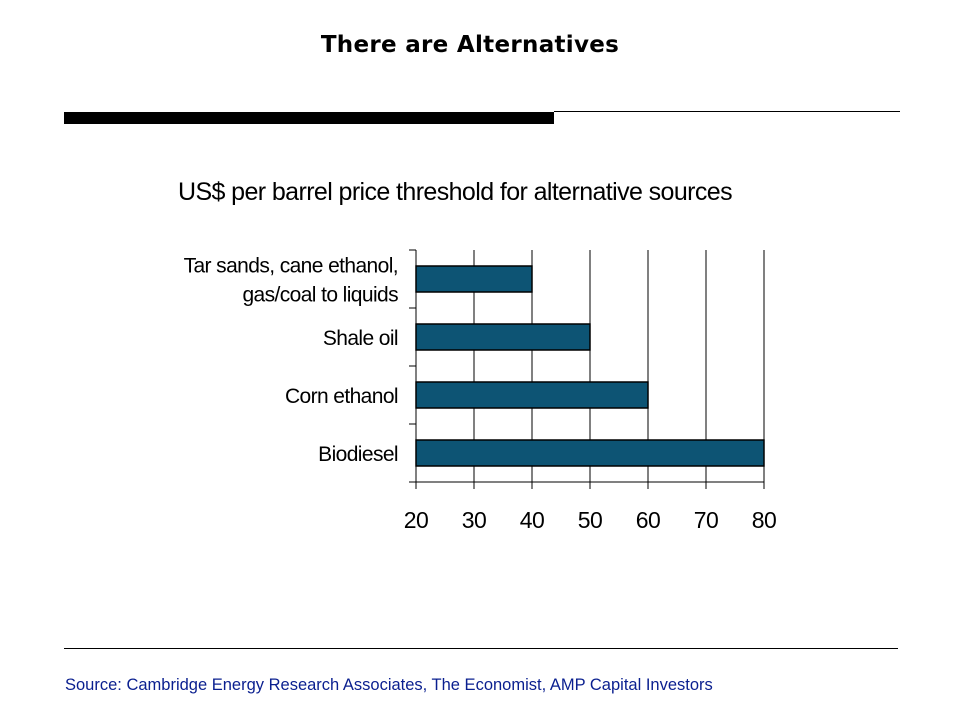 This screenshot has width=960, height=720. I want to click on x-tick-label: 70, so click(706, 520).